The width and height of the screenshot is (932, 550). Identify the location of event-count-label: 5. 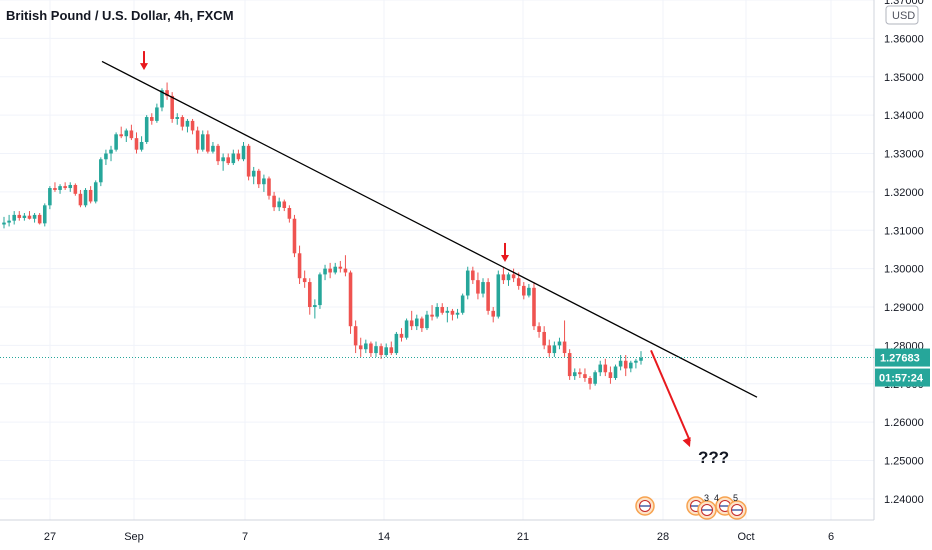
(735, 498).